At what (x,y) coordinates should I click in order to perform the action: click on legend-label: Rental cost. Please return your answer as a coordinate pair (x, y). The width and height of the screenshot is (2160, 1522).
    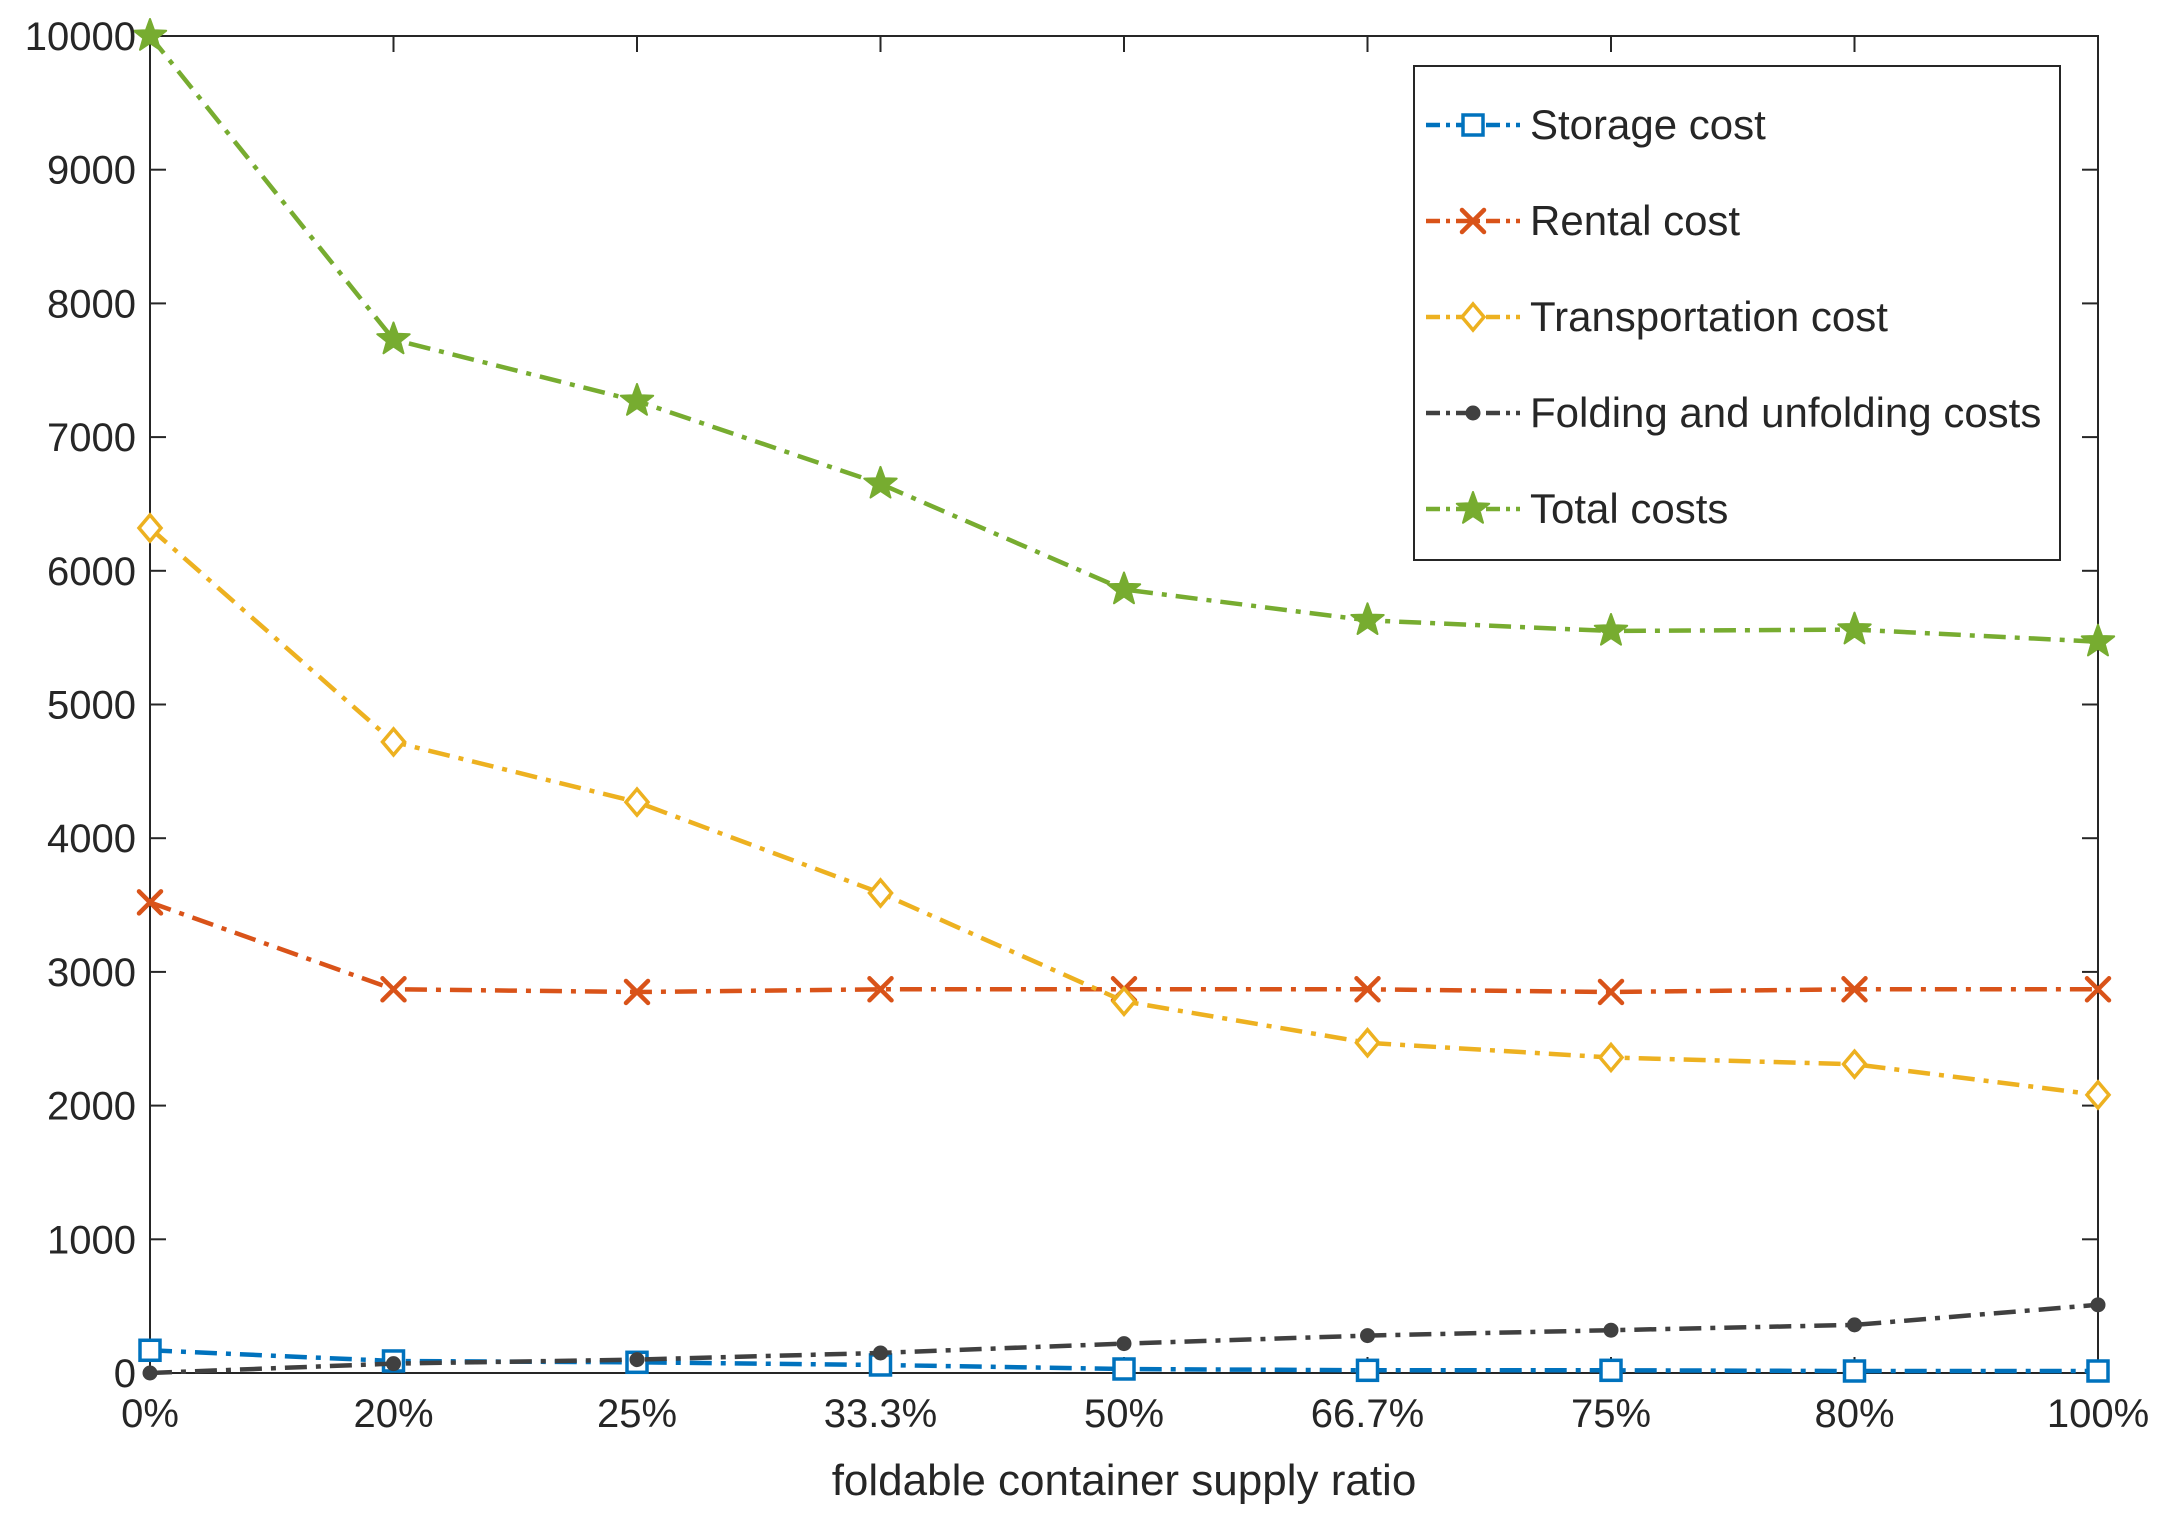
    Looking at the image, I should click on (1635, 220).